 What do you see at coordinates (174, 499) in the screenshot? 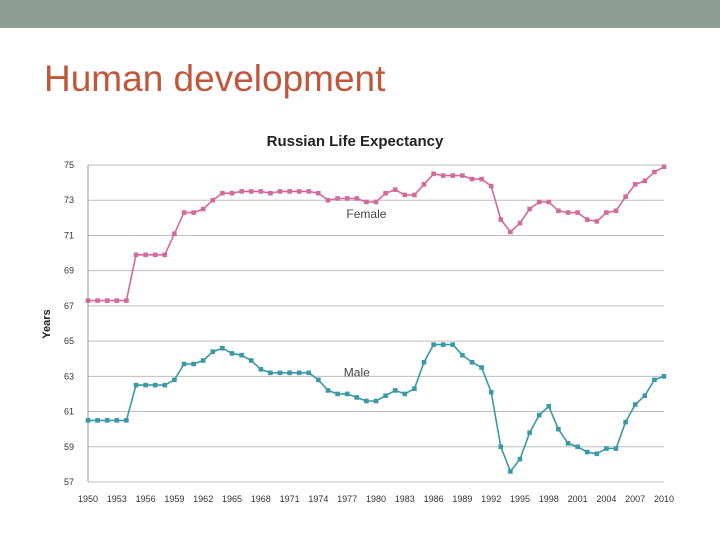
I see `x-tick-label: 1959` at bounding box center [174, 499].